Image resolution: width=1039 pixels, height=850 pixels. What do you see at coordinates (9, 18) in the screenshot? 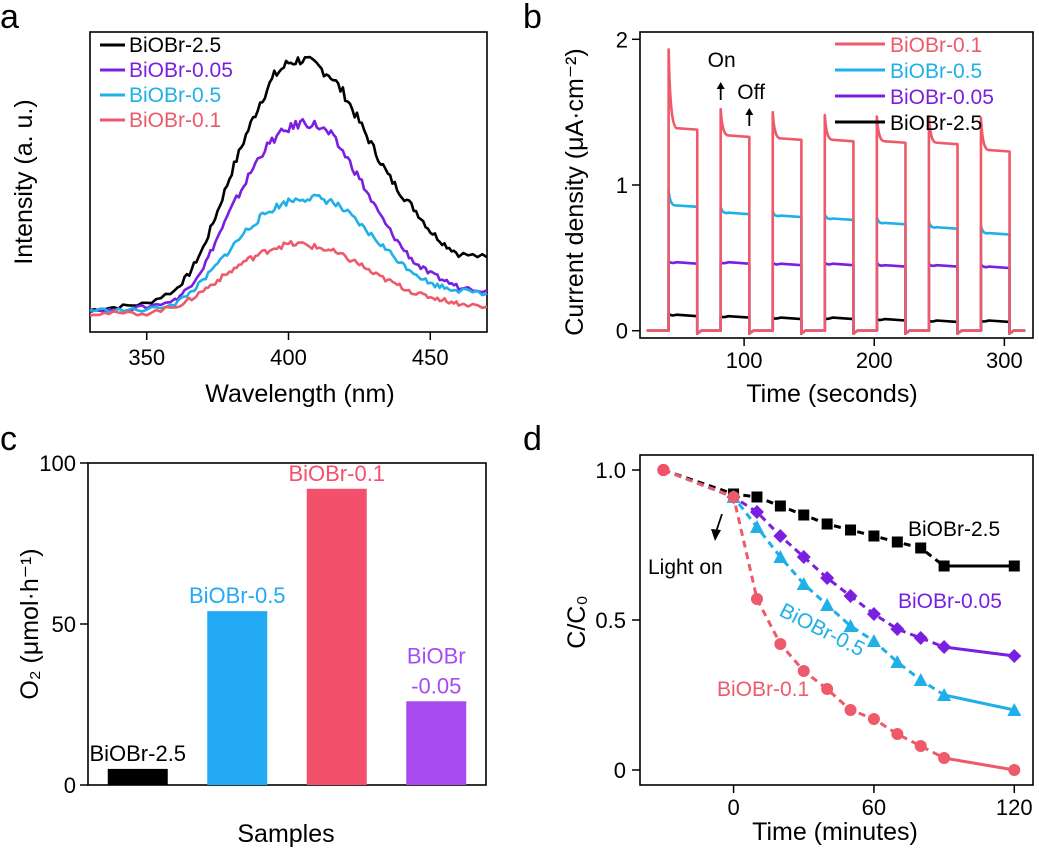
I see `panel-label-a: a` at bounding box center [9, 18].